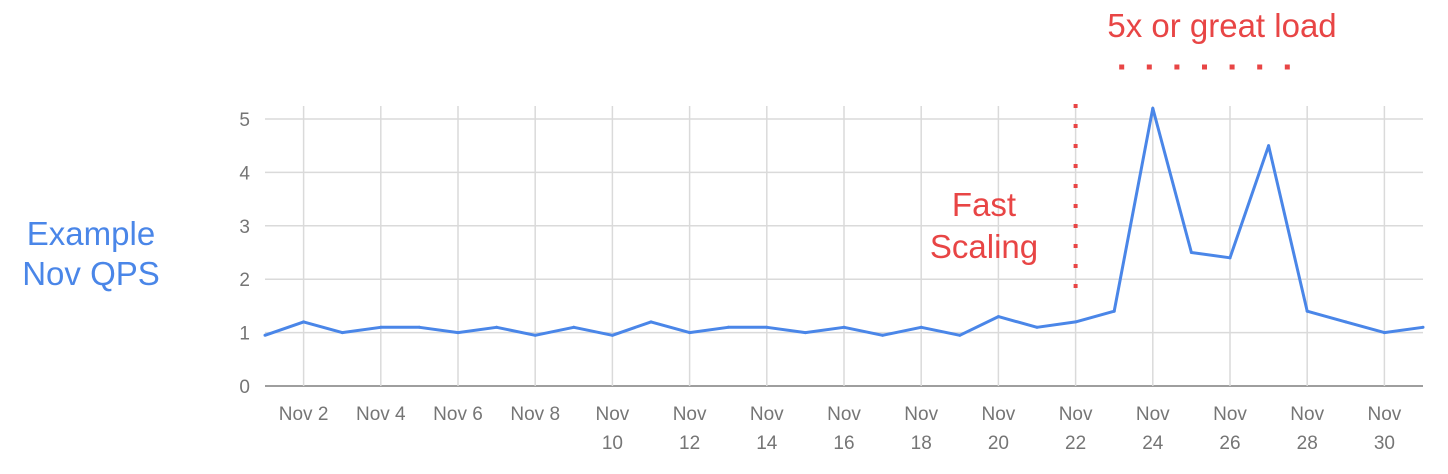 This screenshot has height=474, width=1448. What do you see at coordinates (690, 429) in the screenshot?
I see `x-tick-label: Nov 12` at bounding box center [690, 429].